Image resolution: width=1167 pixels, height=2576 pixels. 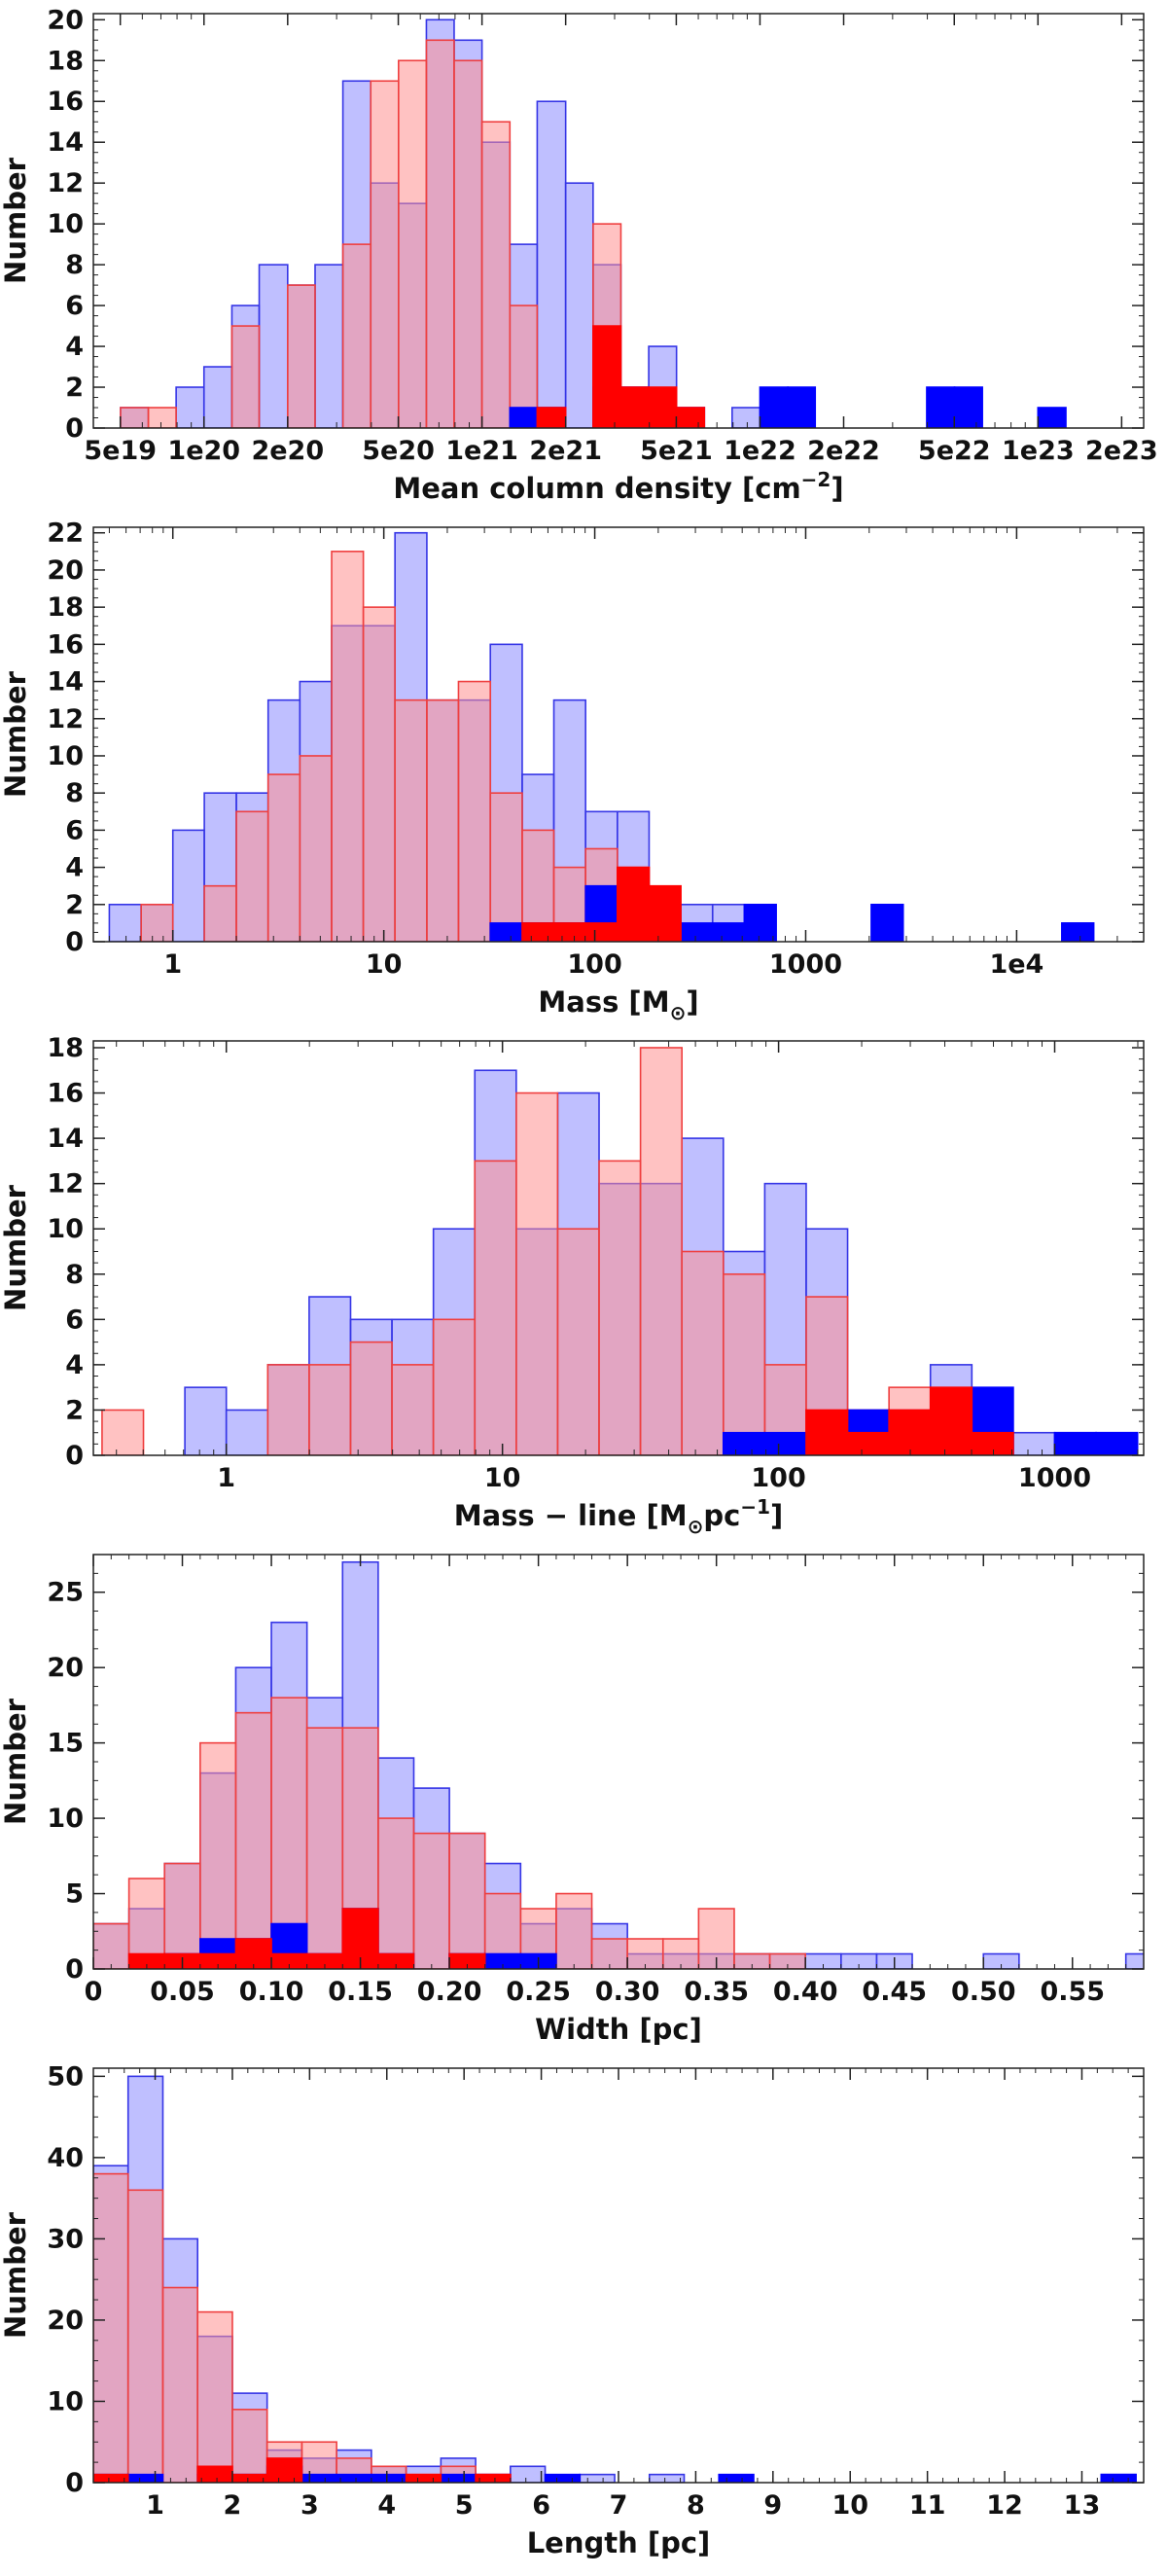 What do you see at coordinates (805, 1992) in the screenshot?
I see `x-tick-label: 0.40` at bounding box center [805, 1992].